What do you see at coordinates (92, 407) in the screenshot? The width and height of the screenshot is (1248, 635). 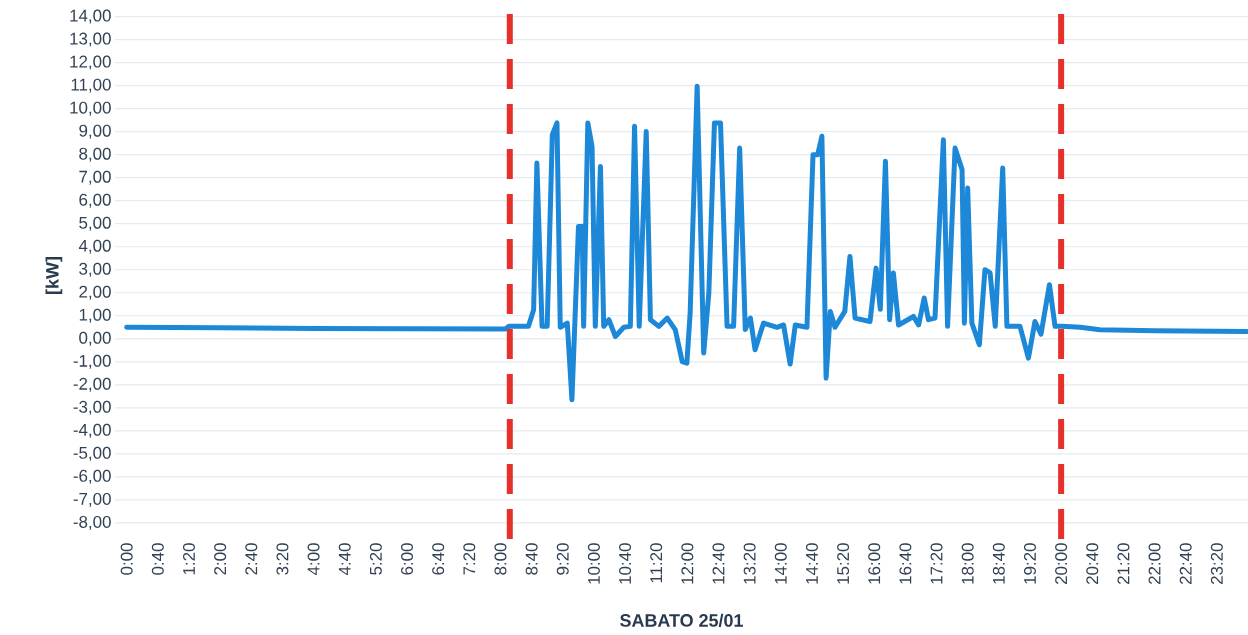 I see `y-tick-label: -3,00` at bounding box center [92, 407].